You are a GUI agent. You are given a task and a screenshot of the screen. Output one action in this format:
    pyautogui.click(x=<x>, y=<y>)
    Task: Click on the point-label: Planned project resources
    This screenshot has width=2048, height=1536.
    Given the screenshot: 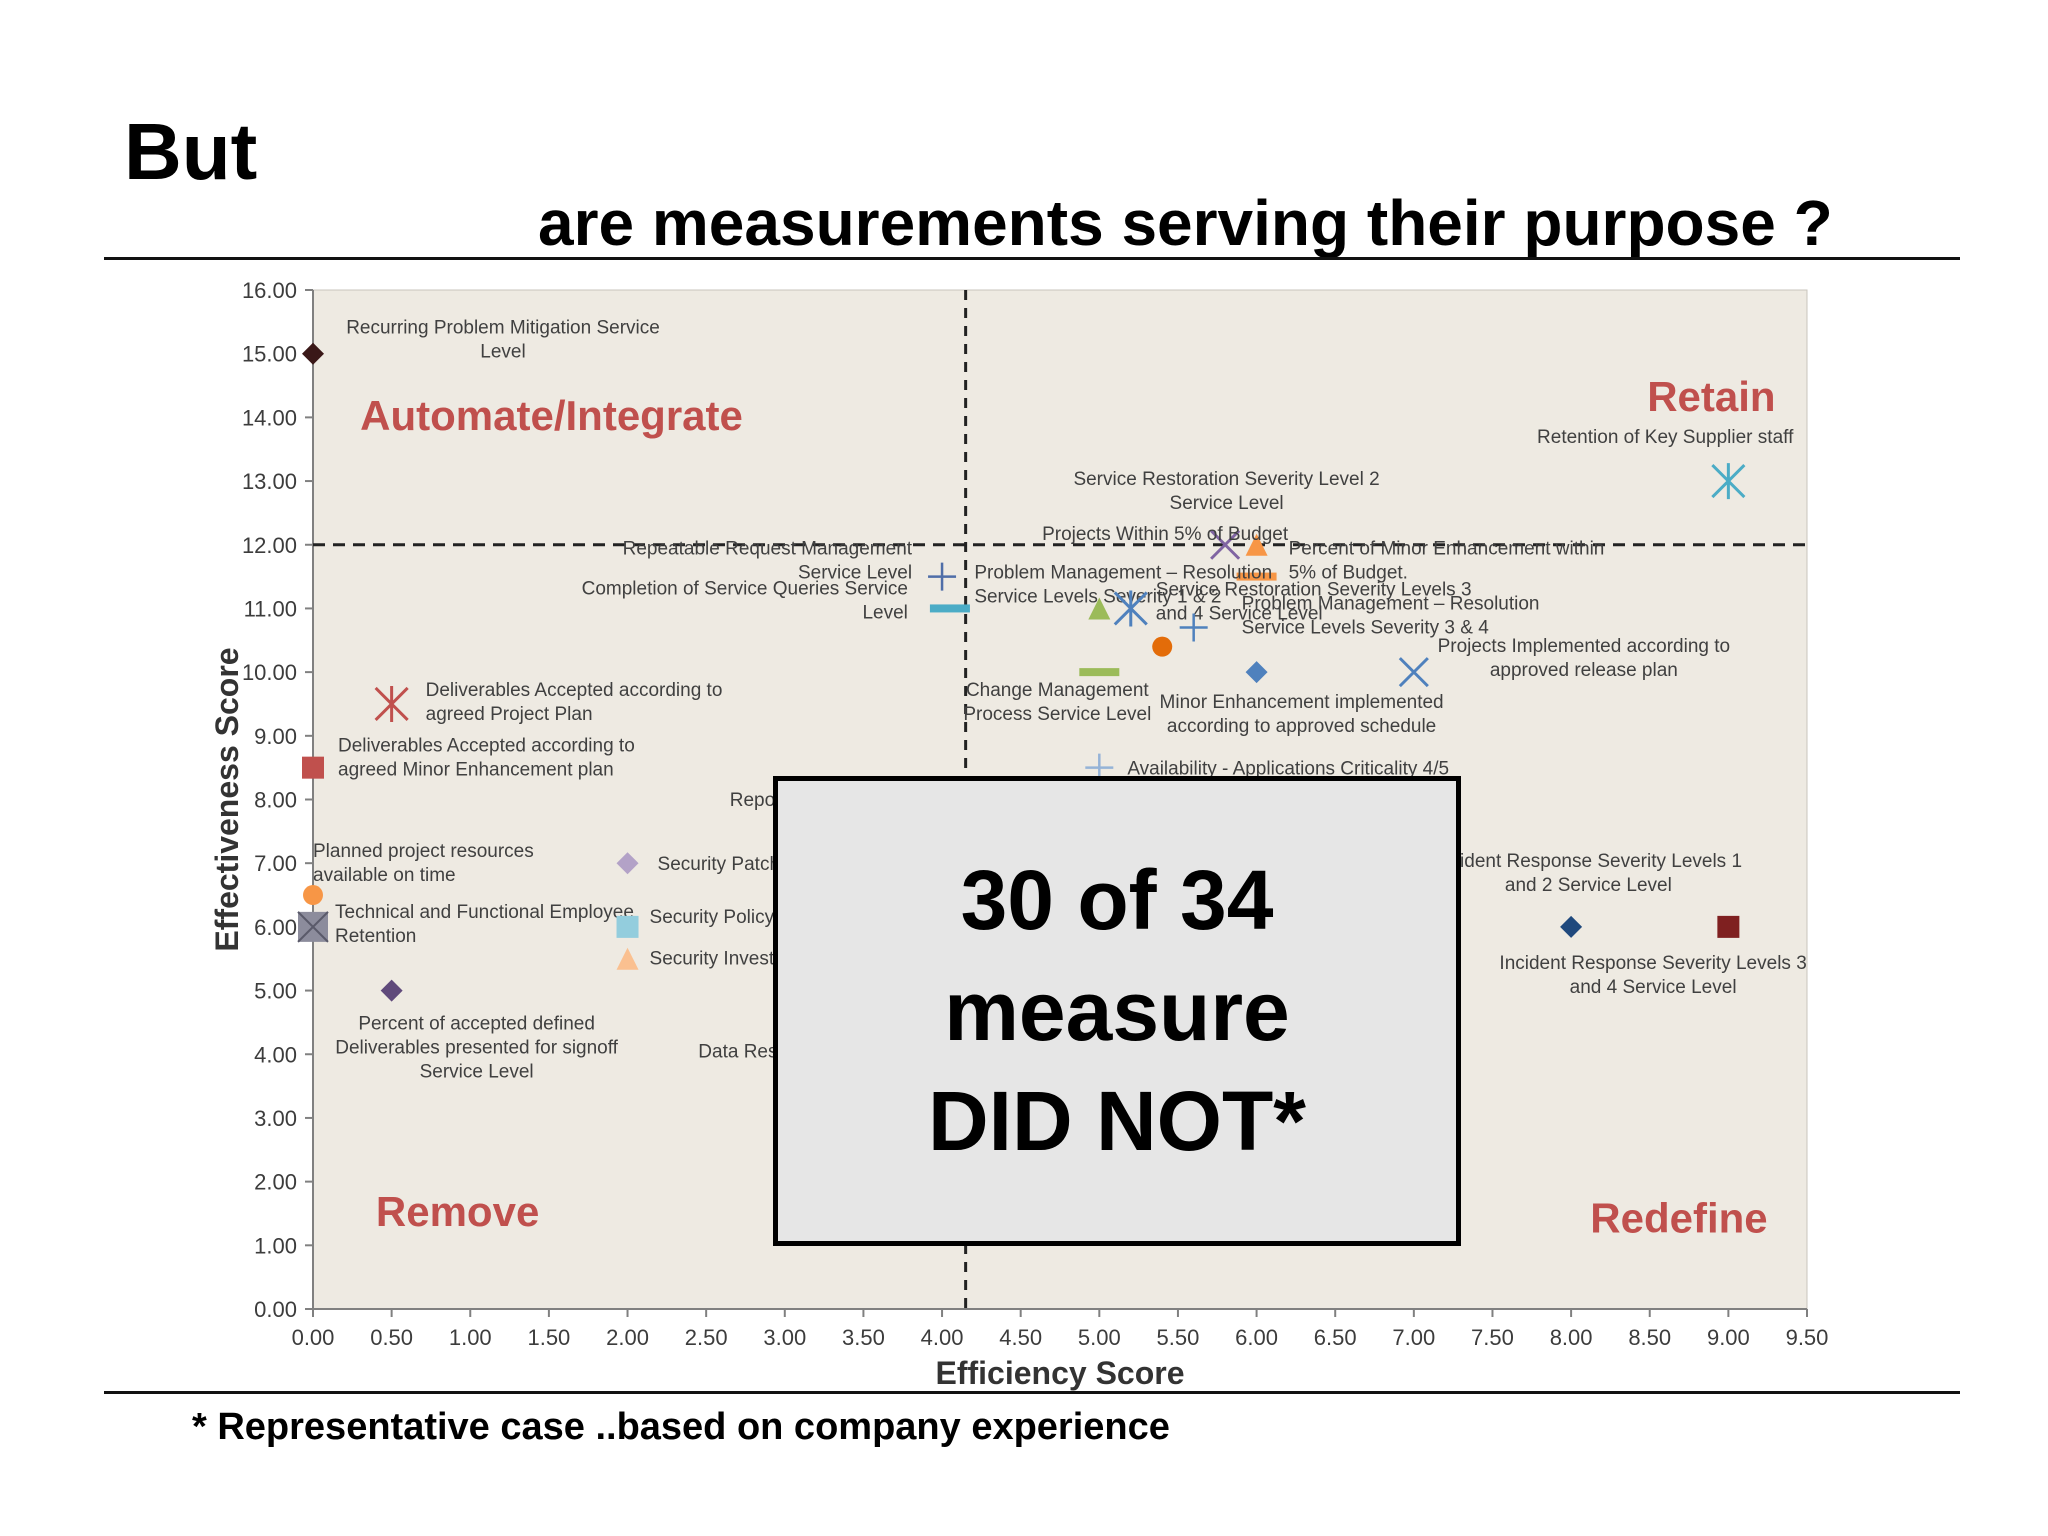 What is the action you would take?
    pyautogui.click(x=423, y=851)
    